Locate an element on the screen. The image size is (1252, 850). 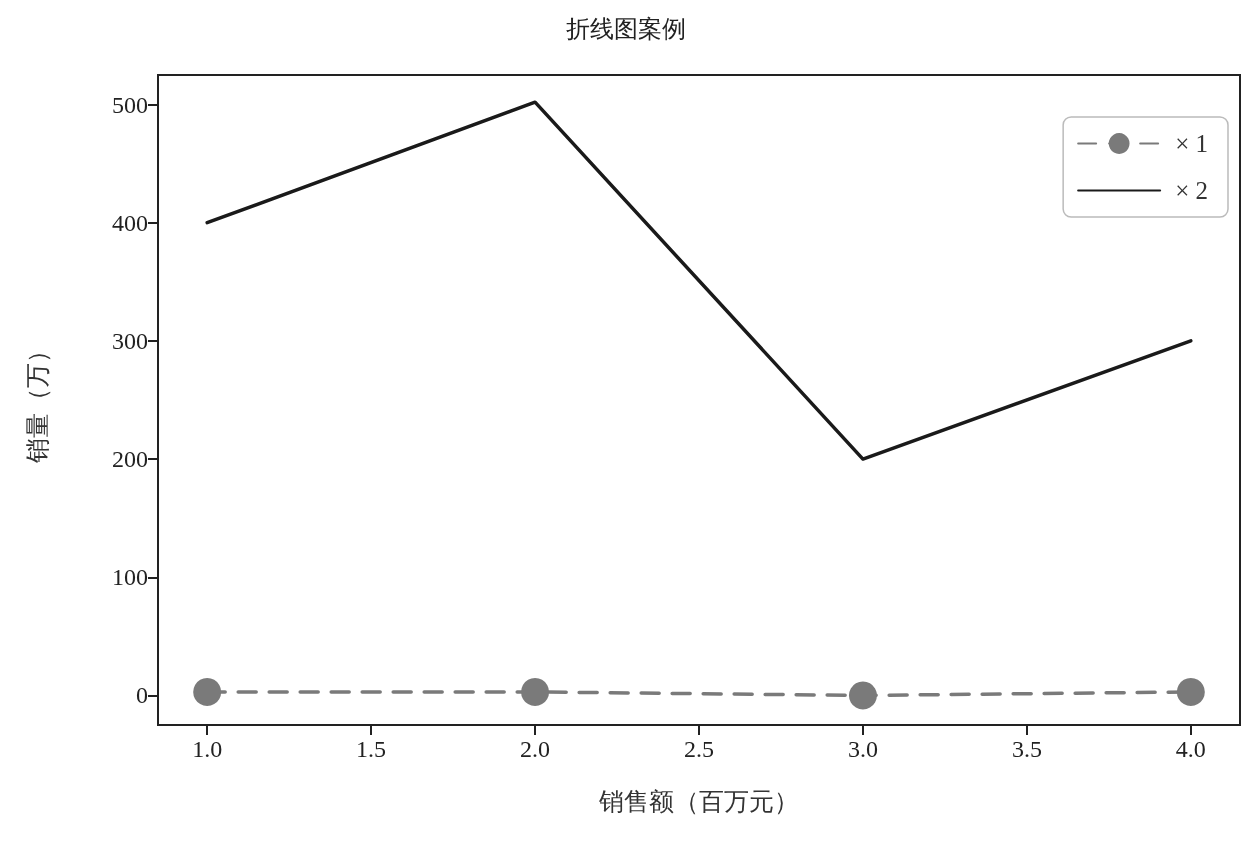
x-tick-label: 2.5 is located at coordinates (699, 749).